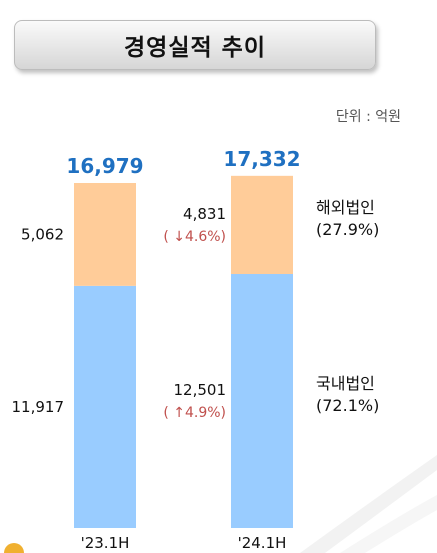 This screenshot has width=437, height=553. I want to click on value-label-domestic-2: 12,501, so click(200, 390).